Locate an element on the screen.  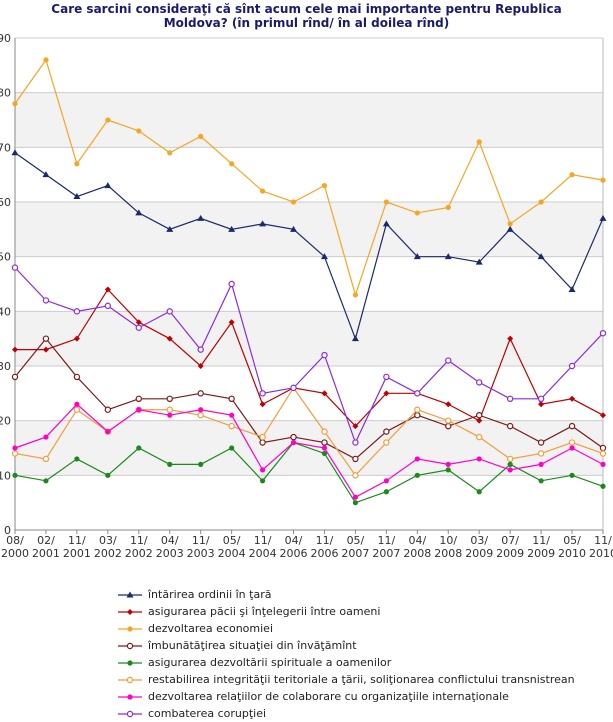
x-tick-label-line: 03/ is located at coordinates (108, 540).